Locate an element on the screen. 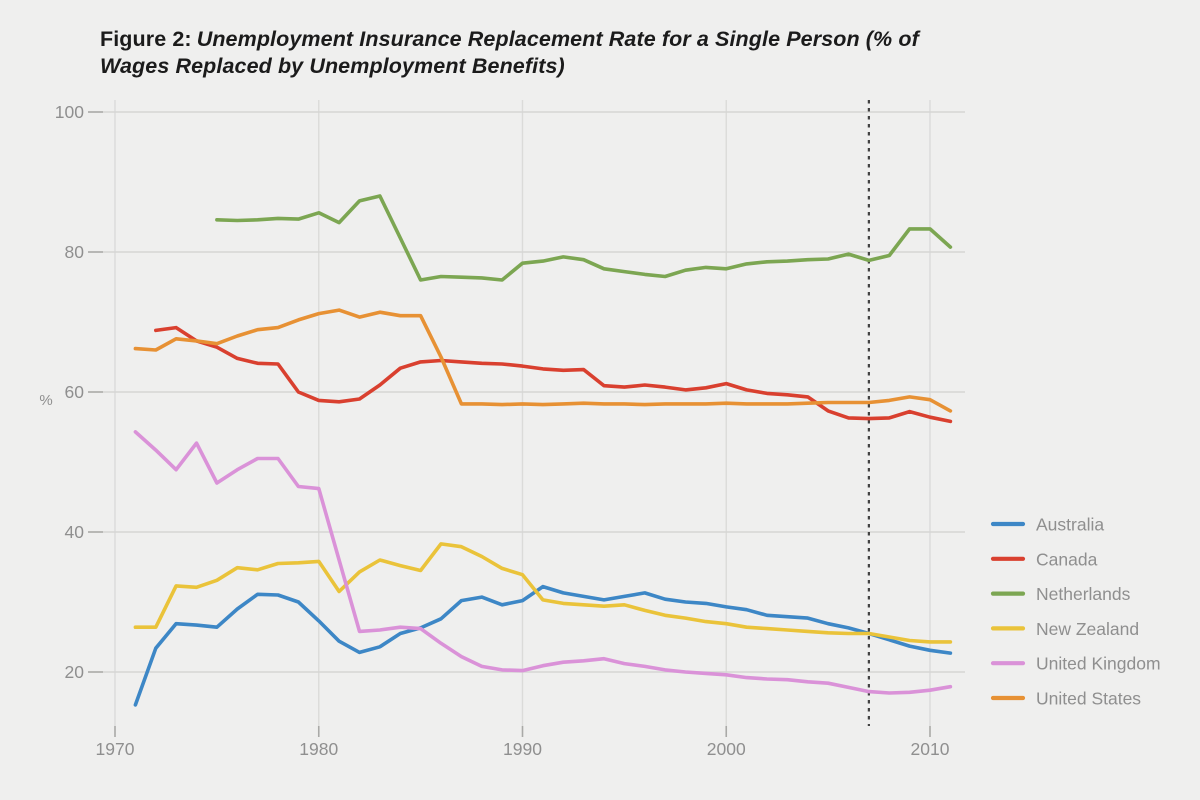 This screenshot has width=1200, height=800. legend-item-united-kingdom: United Kingdom is located at coordinates (1075, 664).